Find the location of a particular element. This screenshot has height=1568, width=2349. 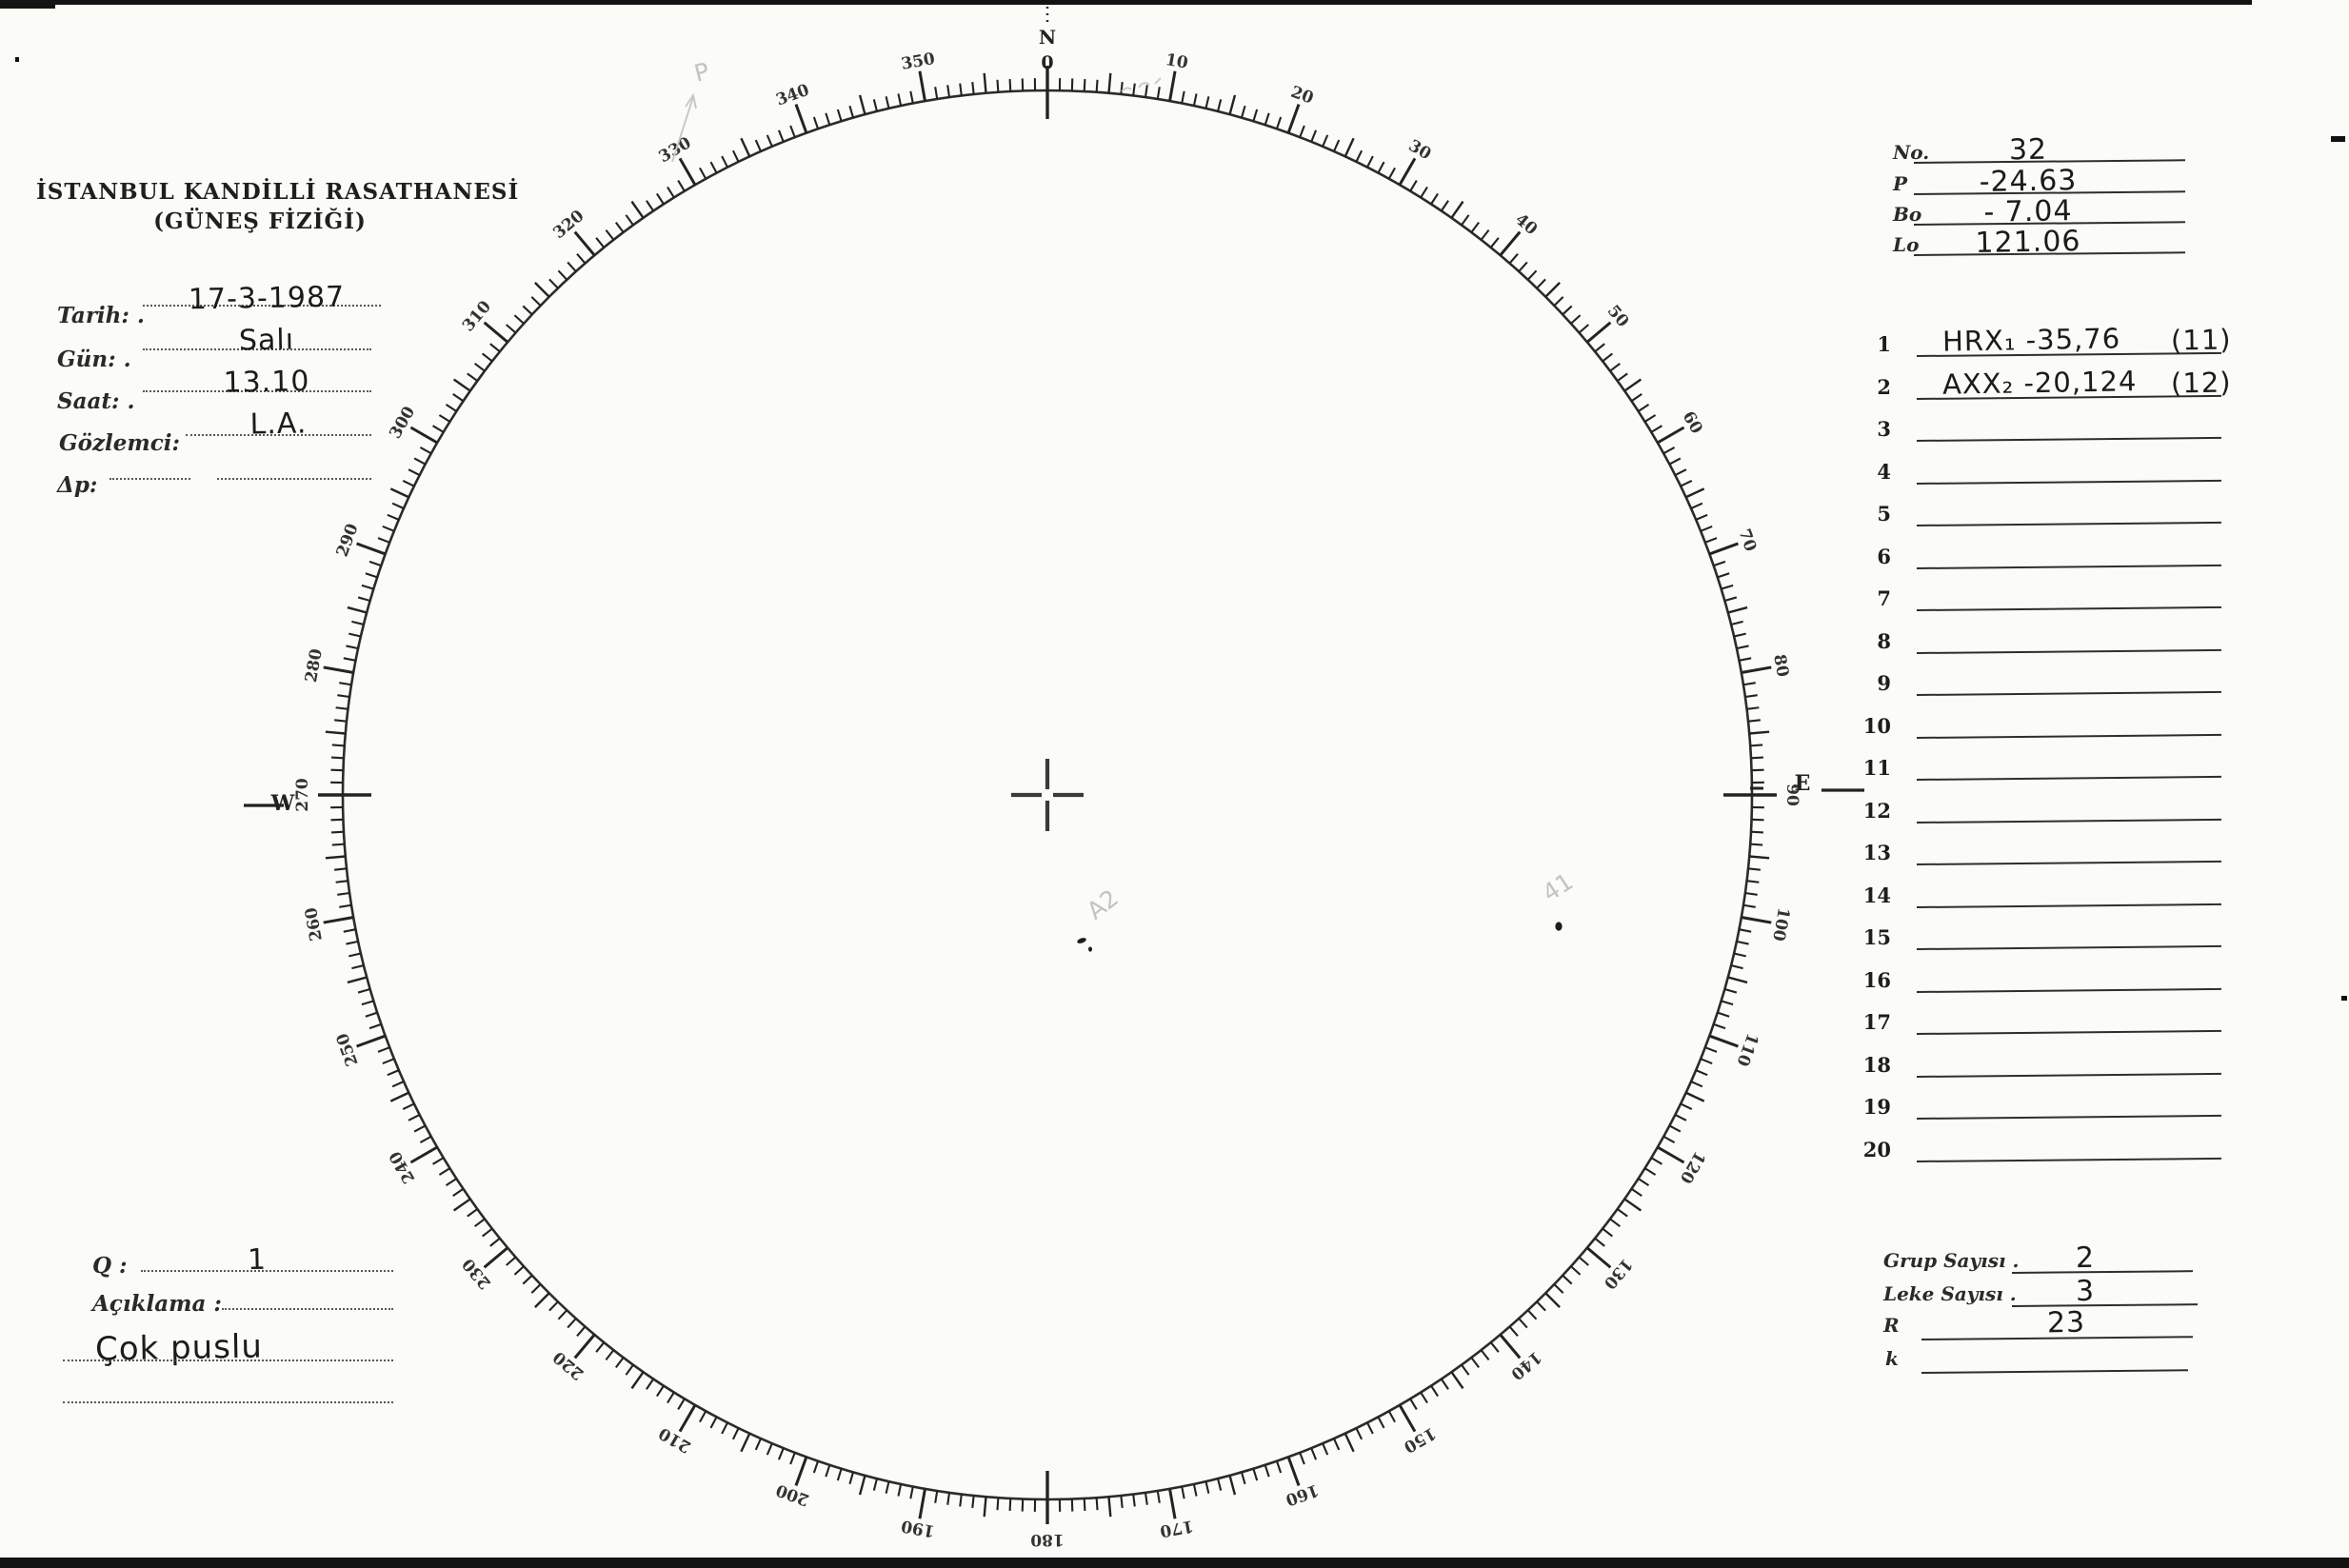

degree-label: 150 is located at coordinates (1419, 1440).